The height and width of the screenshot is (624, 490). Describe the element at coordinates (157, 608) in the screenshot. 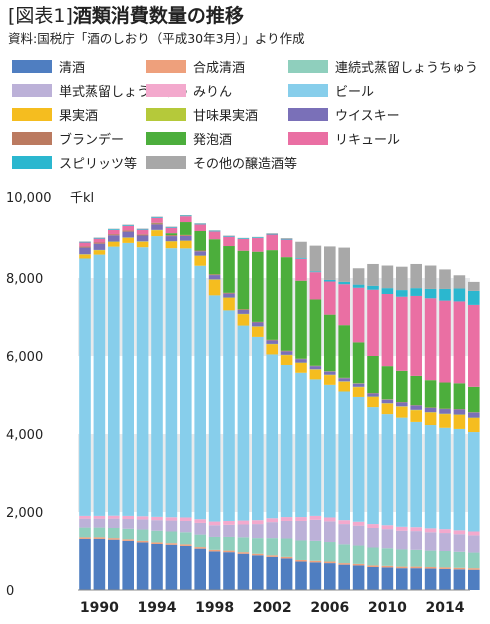

I see `x-tick-label: 1994` at that location.